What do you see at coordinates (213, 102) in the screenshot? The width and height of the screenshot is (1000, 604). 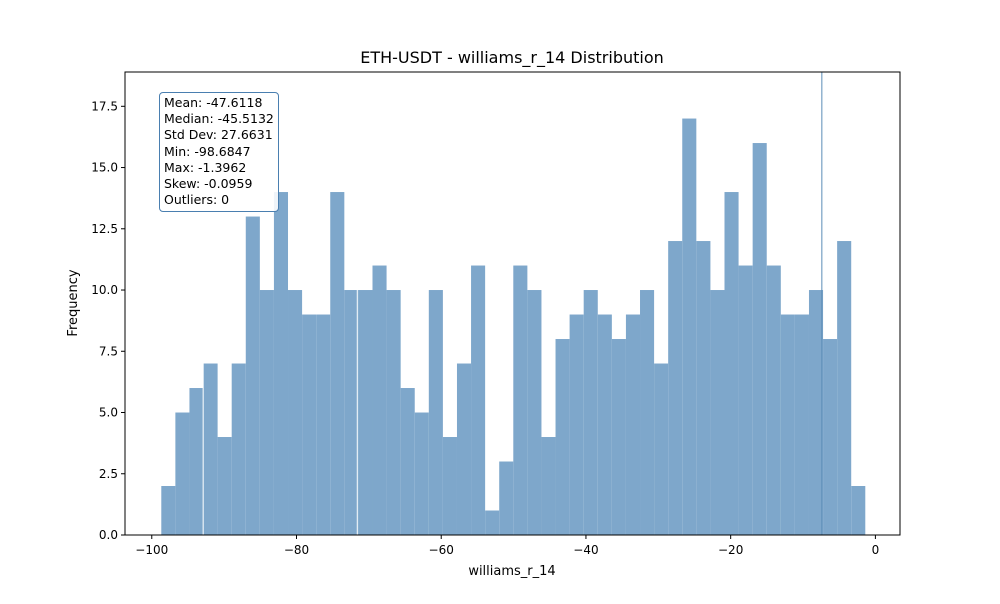 I see `stat-mean: Mean: -47.6118` at bounding box center [213, 102].